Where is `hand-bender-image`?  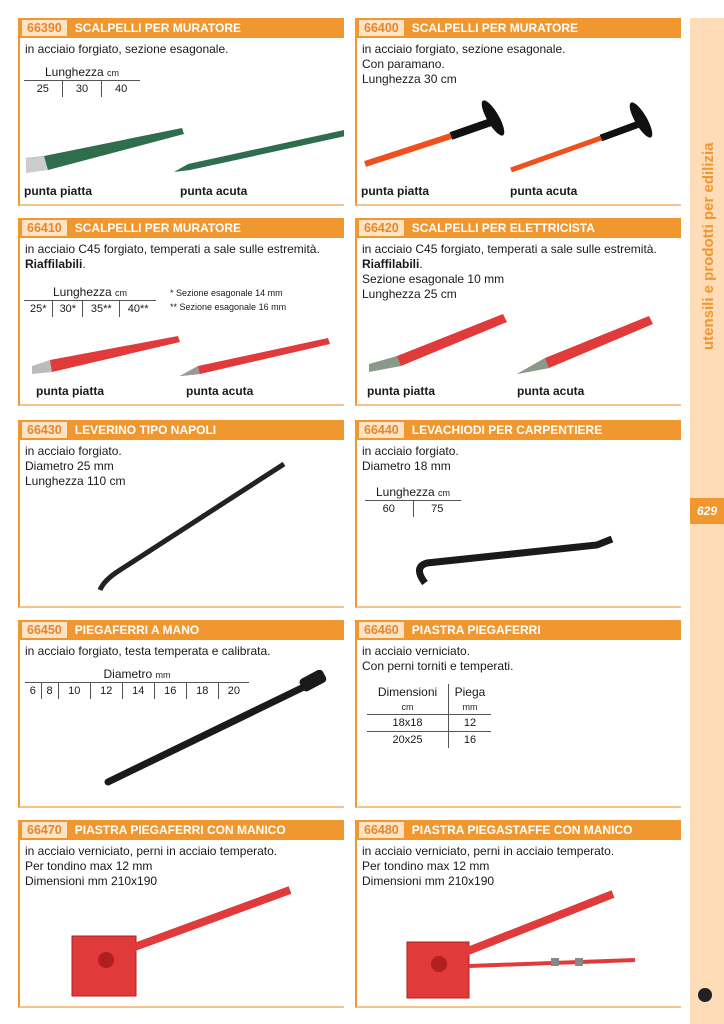
hand-bender-image is located at coordinates (215, 728).